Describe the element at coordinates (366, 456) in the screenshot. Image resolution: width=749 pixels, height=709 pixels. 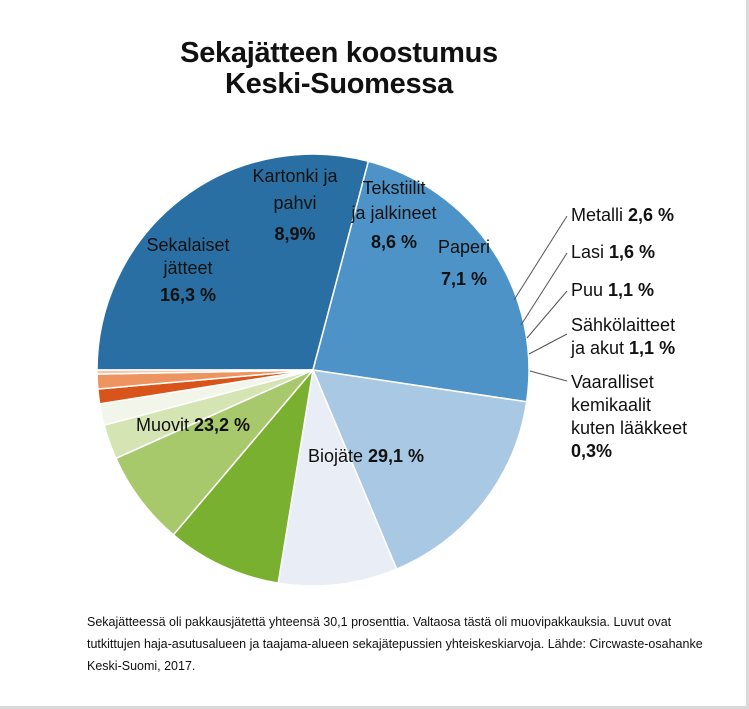
I see `slice-label-0: Biojäte 29,1 %` at that location.